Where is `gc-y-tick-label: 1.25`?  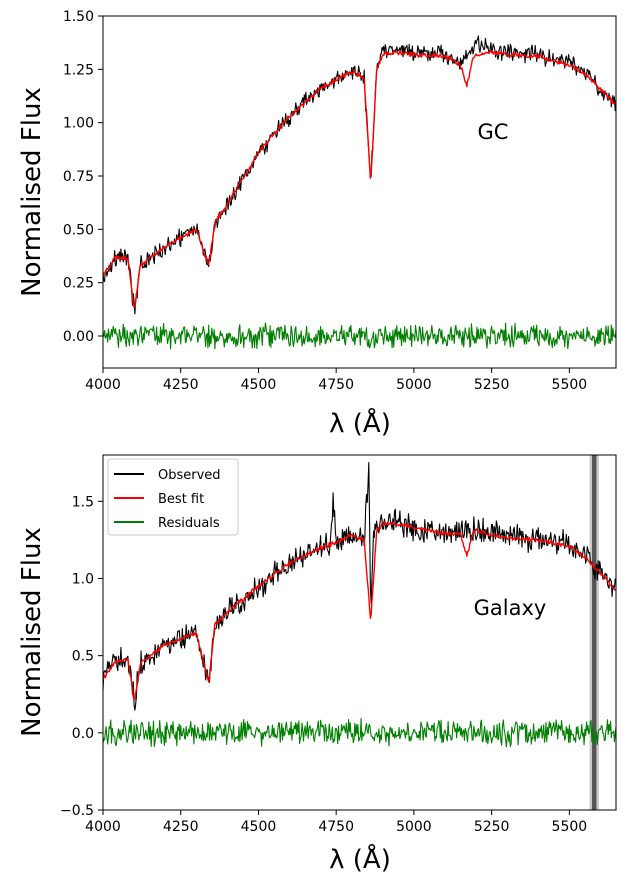
gc-y-tick-label: 1.25 is located at coordinates (78, 70).